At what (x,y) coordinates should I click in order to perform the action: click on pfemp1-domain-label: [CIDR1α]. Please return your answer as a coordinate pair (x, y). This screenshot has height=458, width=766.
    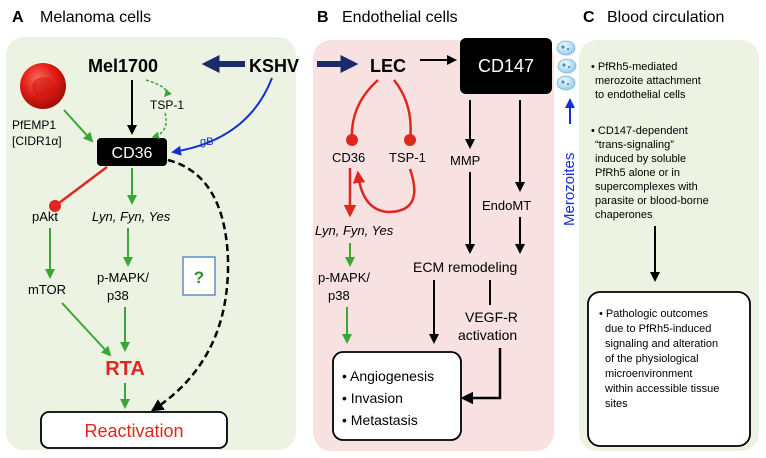
    Looking at the image, I should click on (37, 141).